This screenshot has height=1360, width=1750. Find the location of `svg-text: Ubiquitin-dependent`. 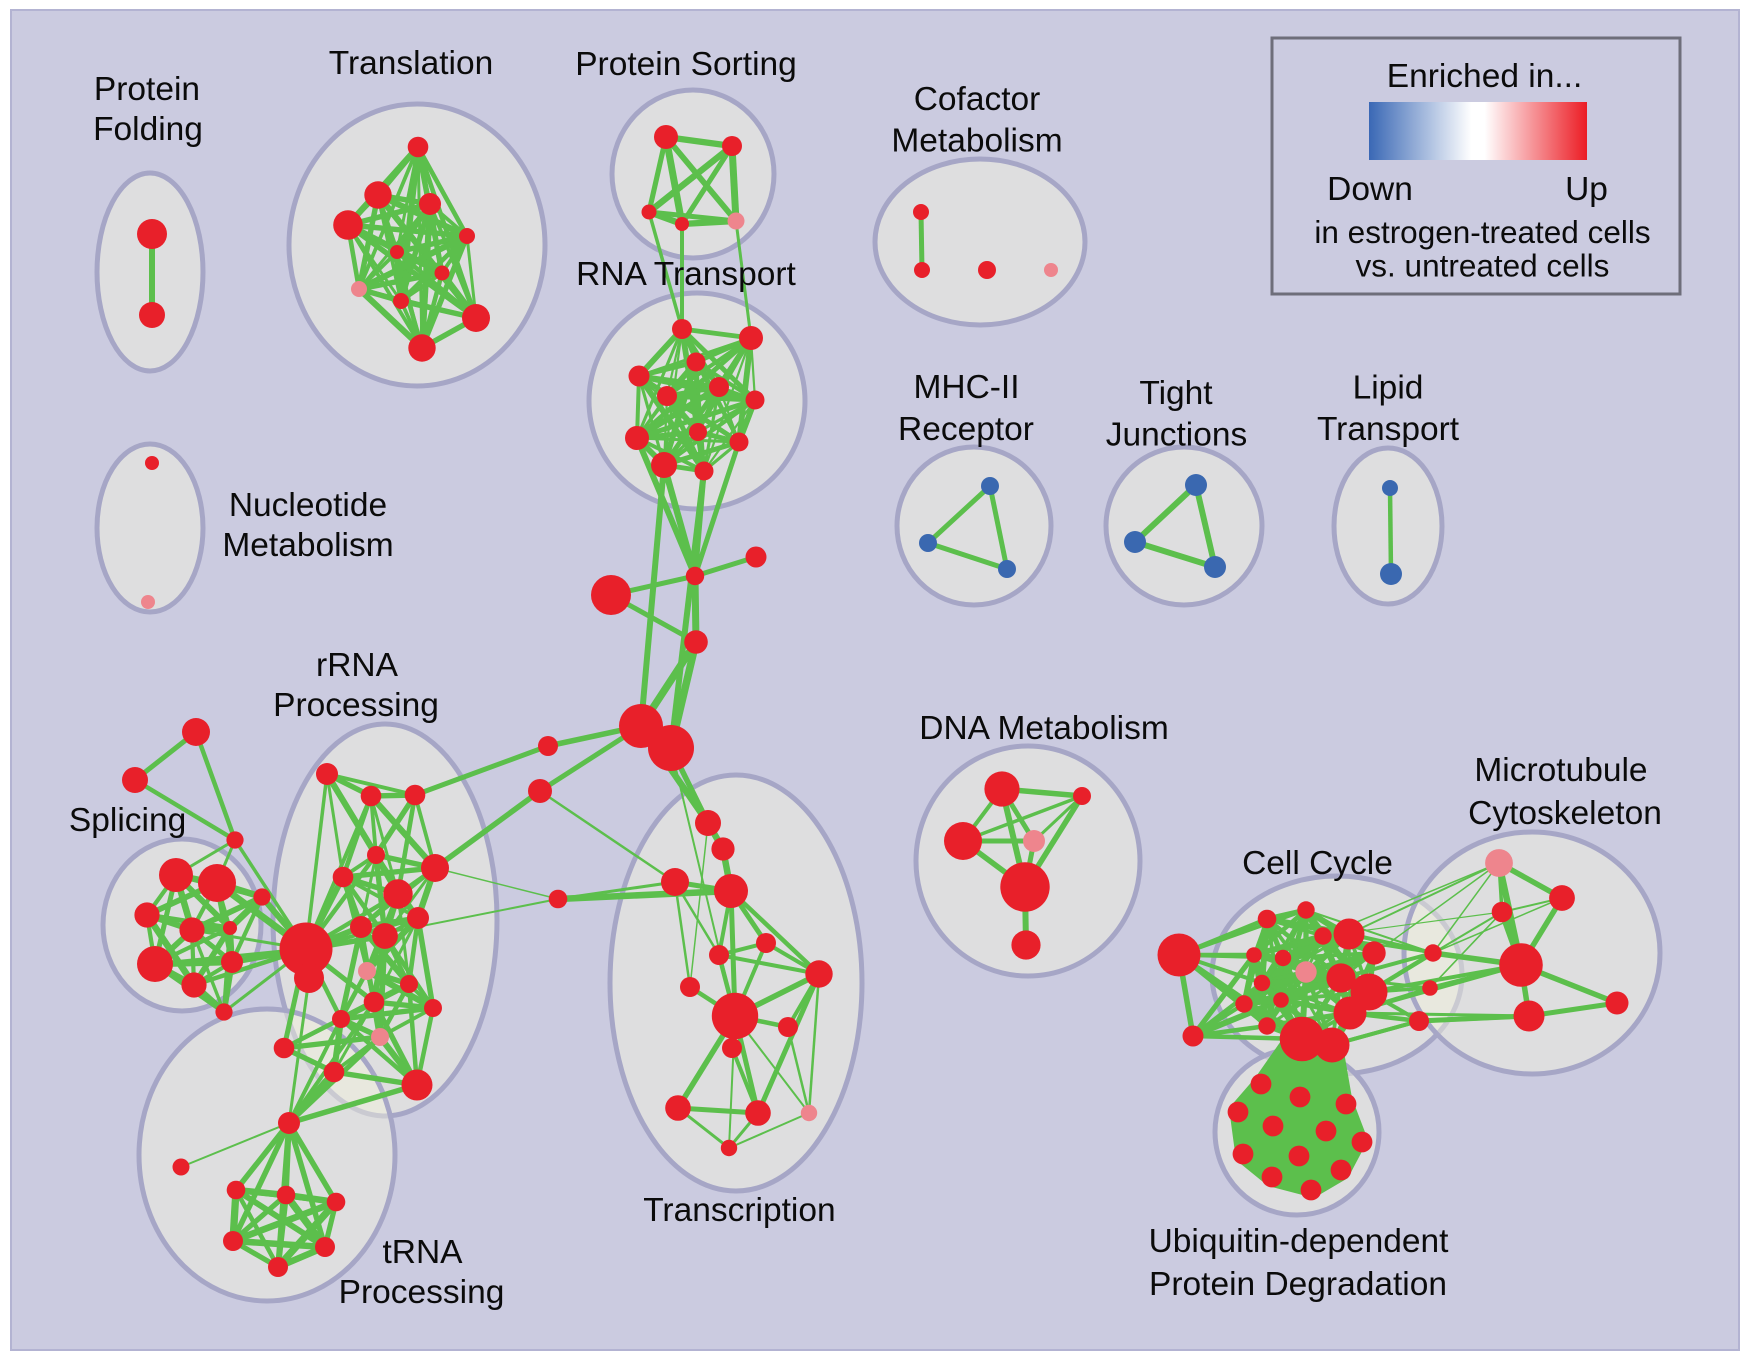

svg-text: Ubiquitin-dependent is located at coordinates (1299, 1241).